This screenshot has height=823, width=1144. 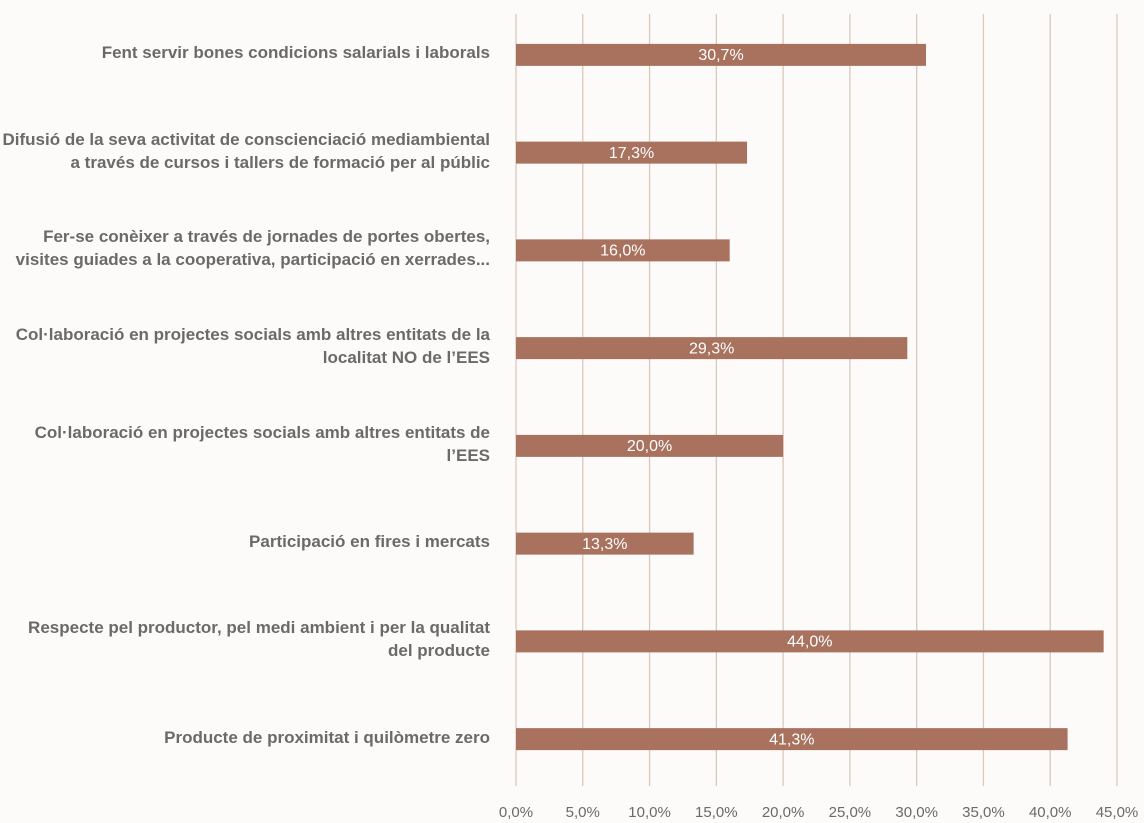 What do you see at coordinates (916, 812) in the screenshot?
I see `x-tick-label: 30,0%` at bounding box center [916, 812].